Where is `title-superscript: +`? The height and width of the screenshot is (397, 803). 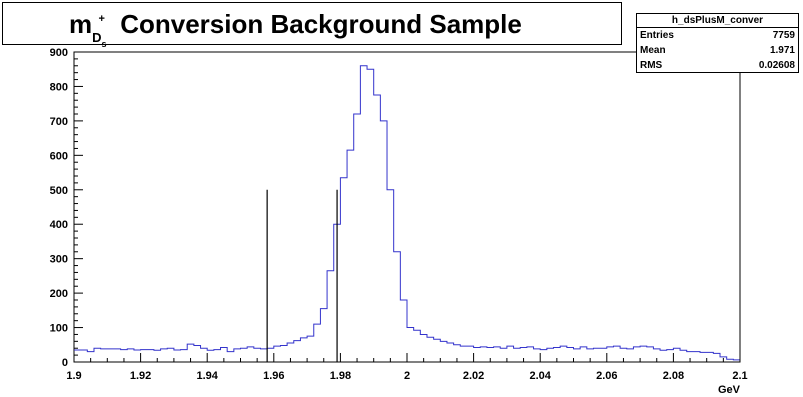 title-superscript: + is located at coordinates (101, 18).